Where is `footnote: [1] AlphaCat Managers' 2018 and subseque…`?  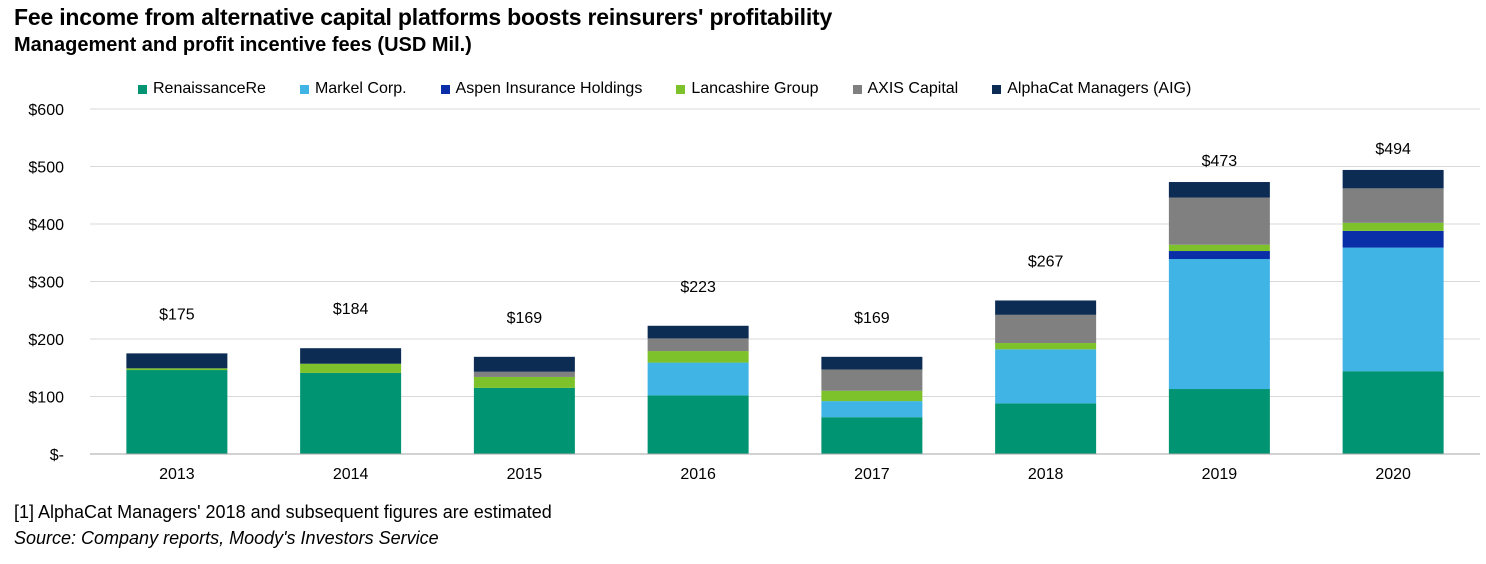 footnote: [1] AlphaCat Managers' 2018 and subseque… is located at coordinates (283, 512).